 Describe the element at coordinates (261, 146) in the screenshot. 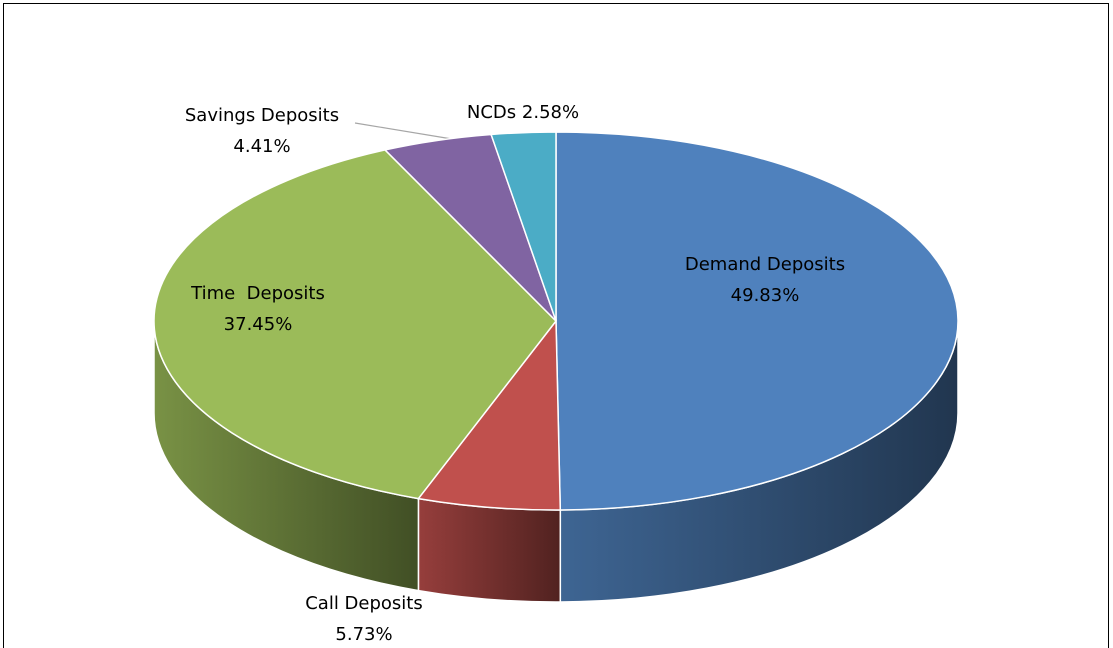

I see `slice-value-label: 4.41%` at that location.